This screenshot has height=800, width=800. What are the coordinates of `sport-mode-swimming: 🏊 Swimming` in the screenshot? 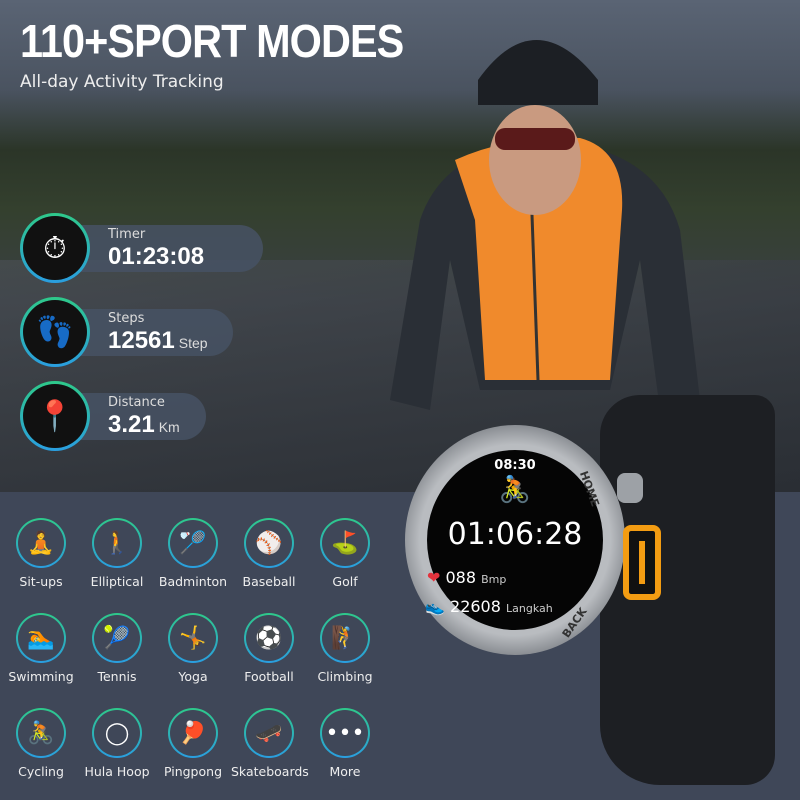 It's located at (41, 648).